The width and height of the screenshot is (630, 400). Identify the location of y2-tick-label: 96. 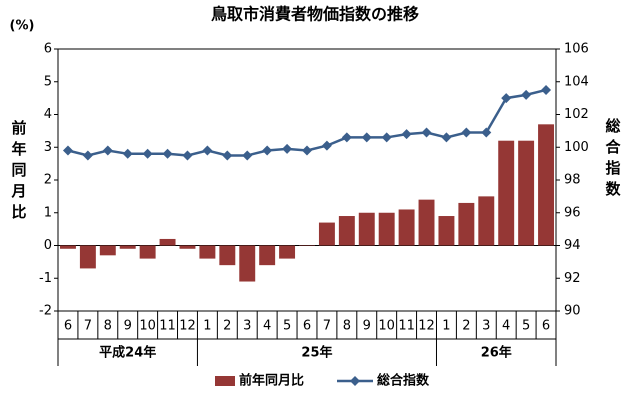
(572, 212).